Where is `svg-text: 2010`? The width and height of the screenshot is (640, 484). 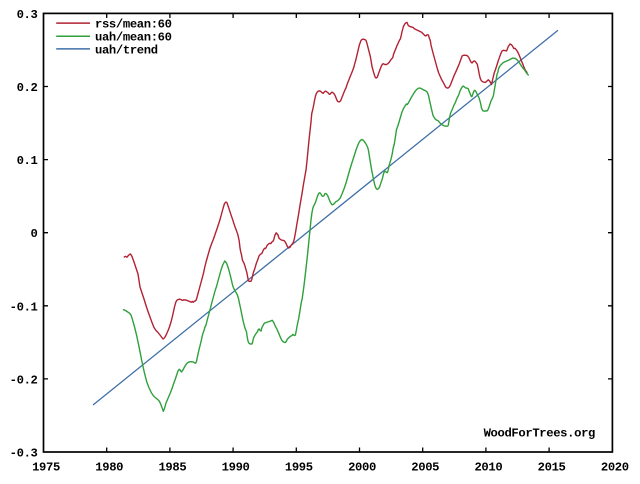 svg-text: 2010 is located at coordinates (488, 467).